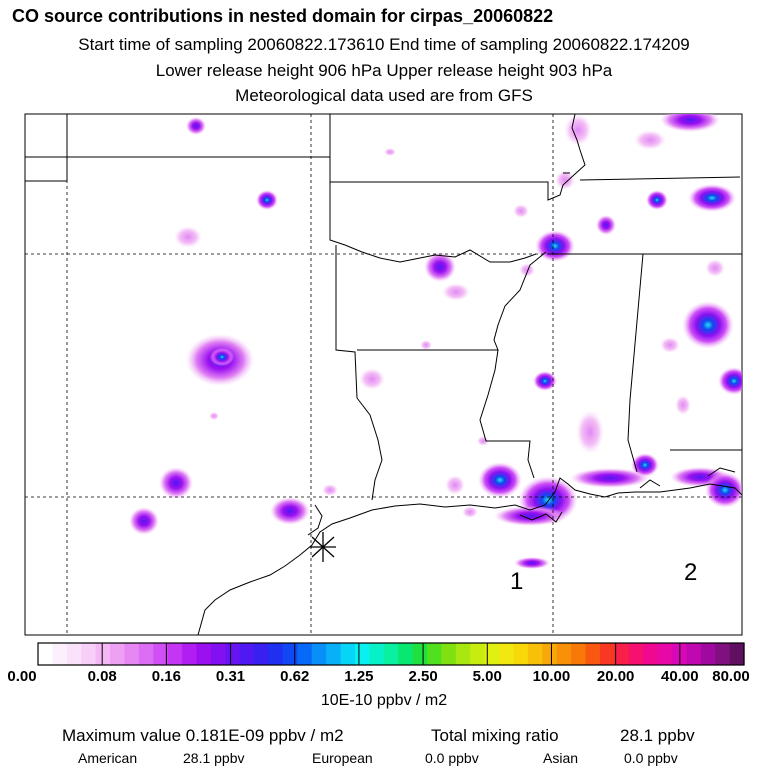 Image resolution: width=768 pixels, height=768 pixels. I want to click on legend-dividers, so click(391, 654).